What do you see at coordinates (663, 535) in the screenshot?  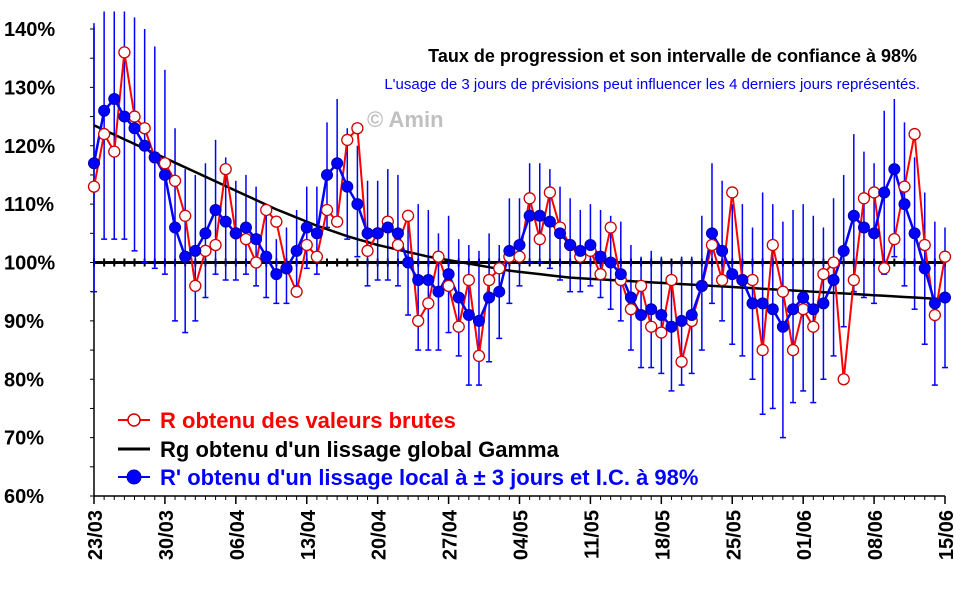 I see `x-tick-label: 18/05` at bounding box center [663, 535].